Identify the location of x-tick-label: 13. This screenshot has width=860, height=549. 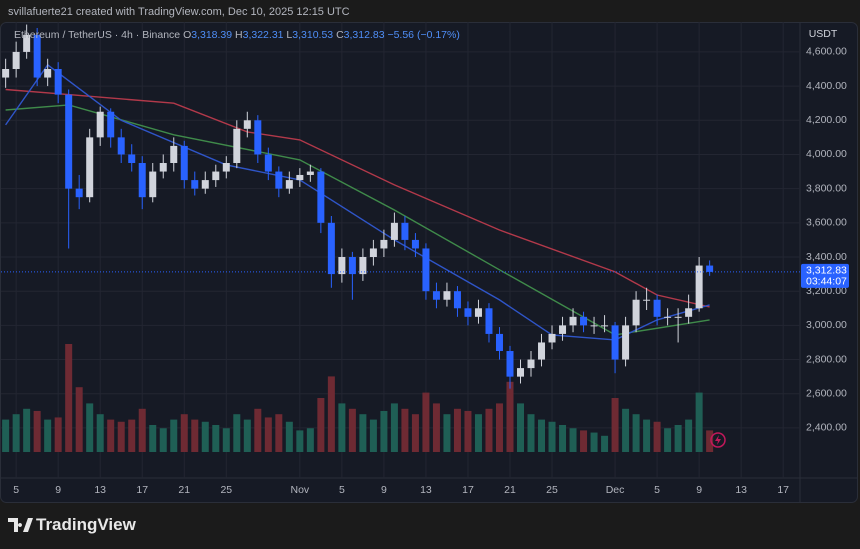
(100, 490).